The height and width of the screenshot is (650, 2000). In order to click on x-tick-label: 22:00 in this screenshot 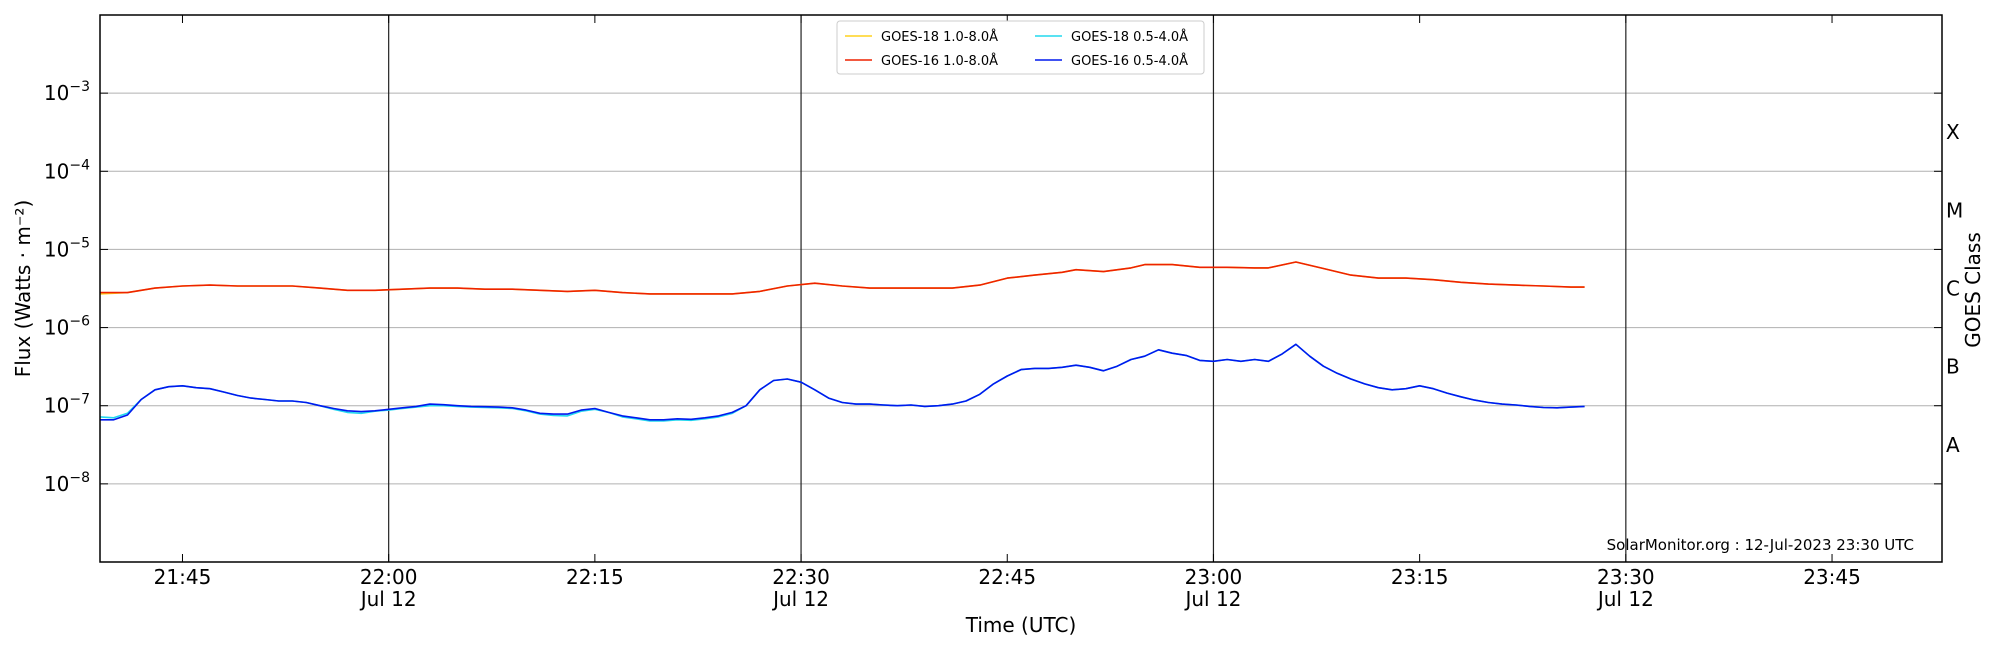, I will do `click(389, 577)`.